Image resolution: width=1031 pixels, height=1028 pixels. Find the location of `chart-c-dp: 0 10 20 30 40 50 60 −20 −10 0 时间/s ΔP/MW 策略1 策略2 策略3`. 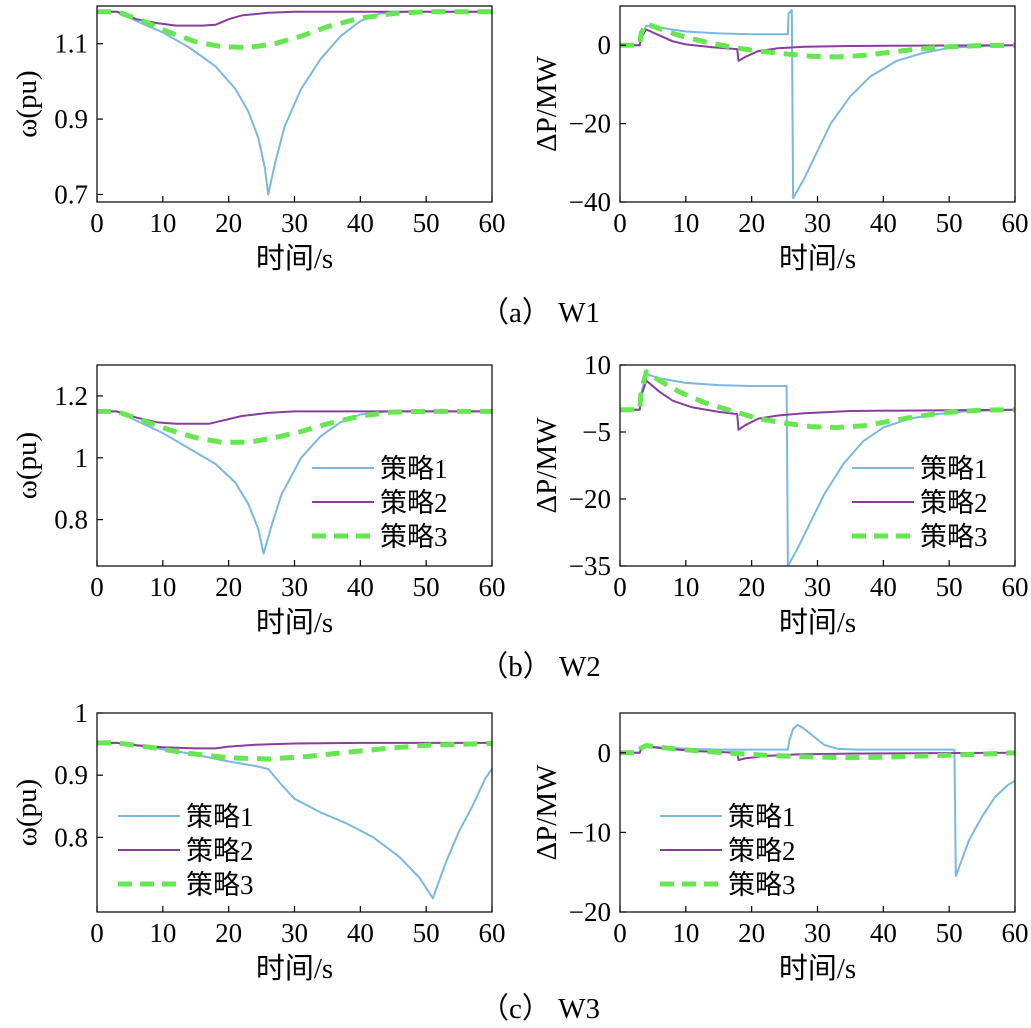

chart-c-dp: 0 10 20 30 40 50 60 −20 −10 0 时间/s ΔP/MW 策略1 策略2 策略3 is located at coordinates (780, 848).